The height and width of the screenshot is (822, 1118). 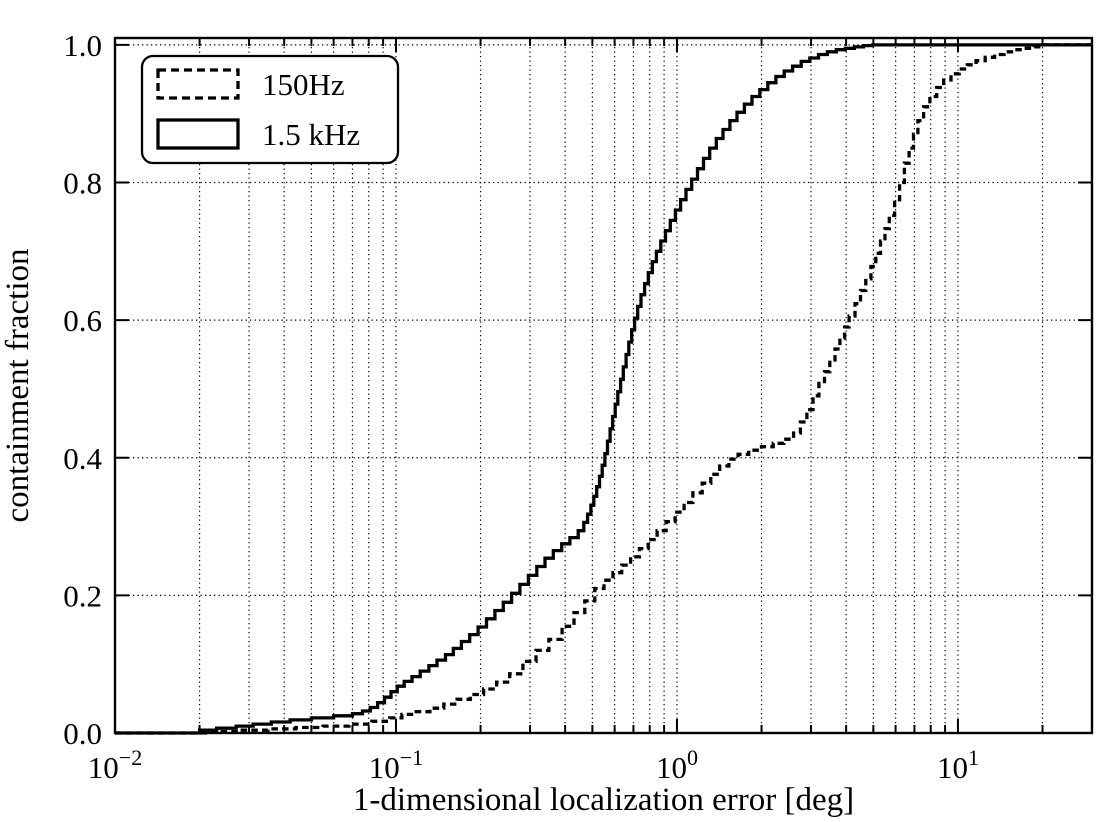 What do you see at coordinates (958, 765) in the screenshot?
I see `x-tick-label: 10¹` at bounding box center [958, 765].